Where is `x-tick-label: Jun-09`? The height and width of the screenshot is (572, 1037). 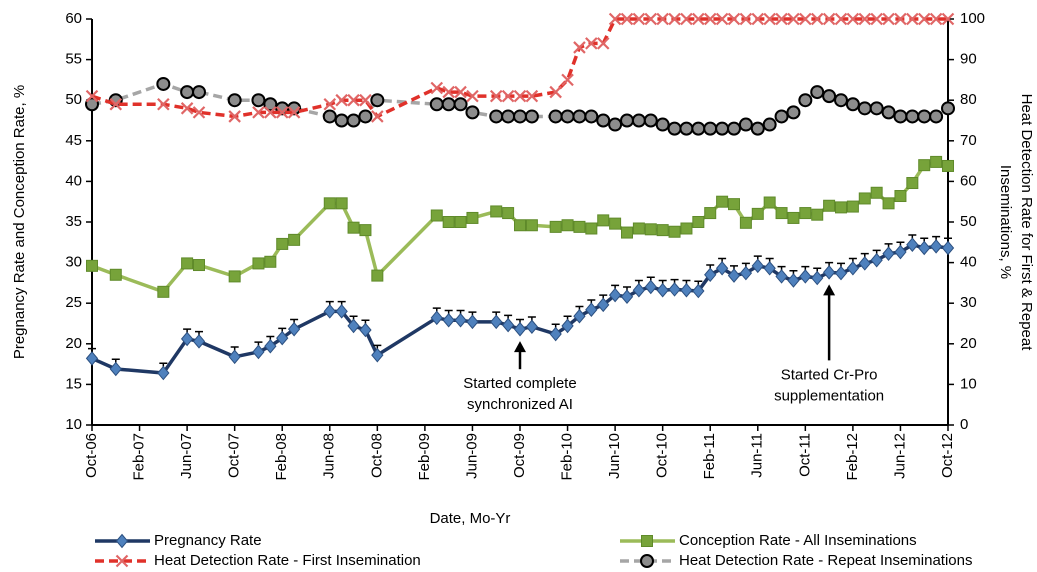
x-tick-label: Jun-09 is located at coordinates (471, 456).